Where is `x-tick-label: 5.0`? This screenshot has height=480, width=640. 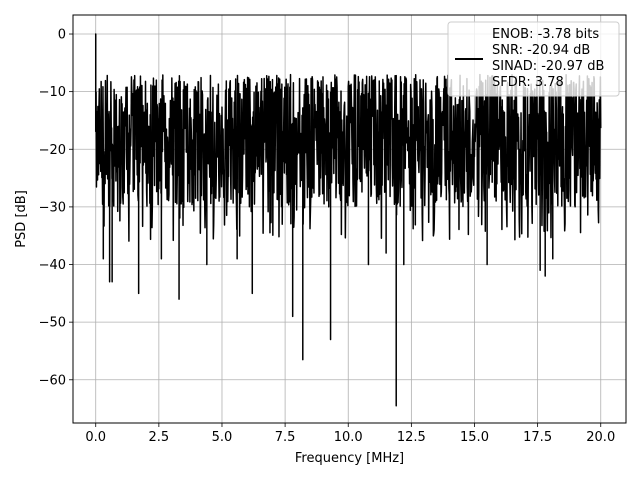
x-tick-label: 5.0 is located at coordinates (222, 437).